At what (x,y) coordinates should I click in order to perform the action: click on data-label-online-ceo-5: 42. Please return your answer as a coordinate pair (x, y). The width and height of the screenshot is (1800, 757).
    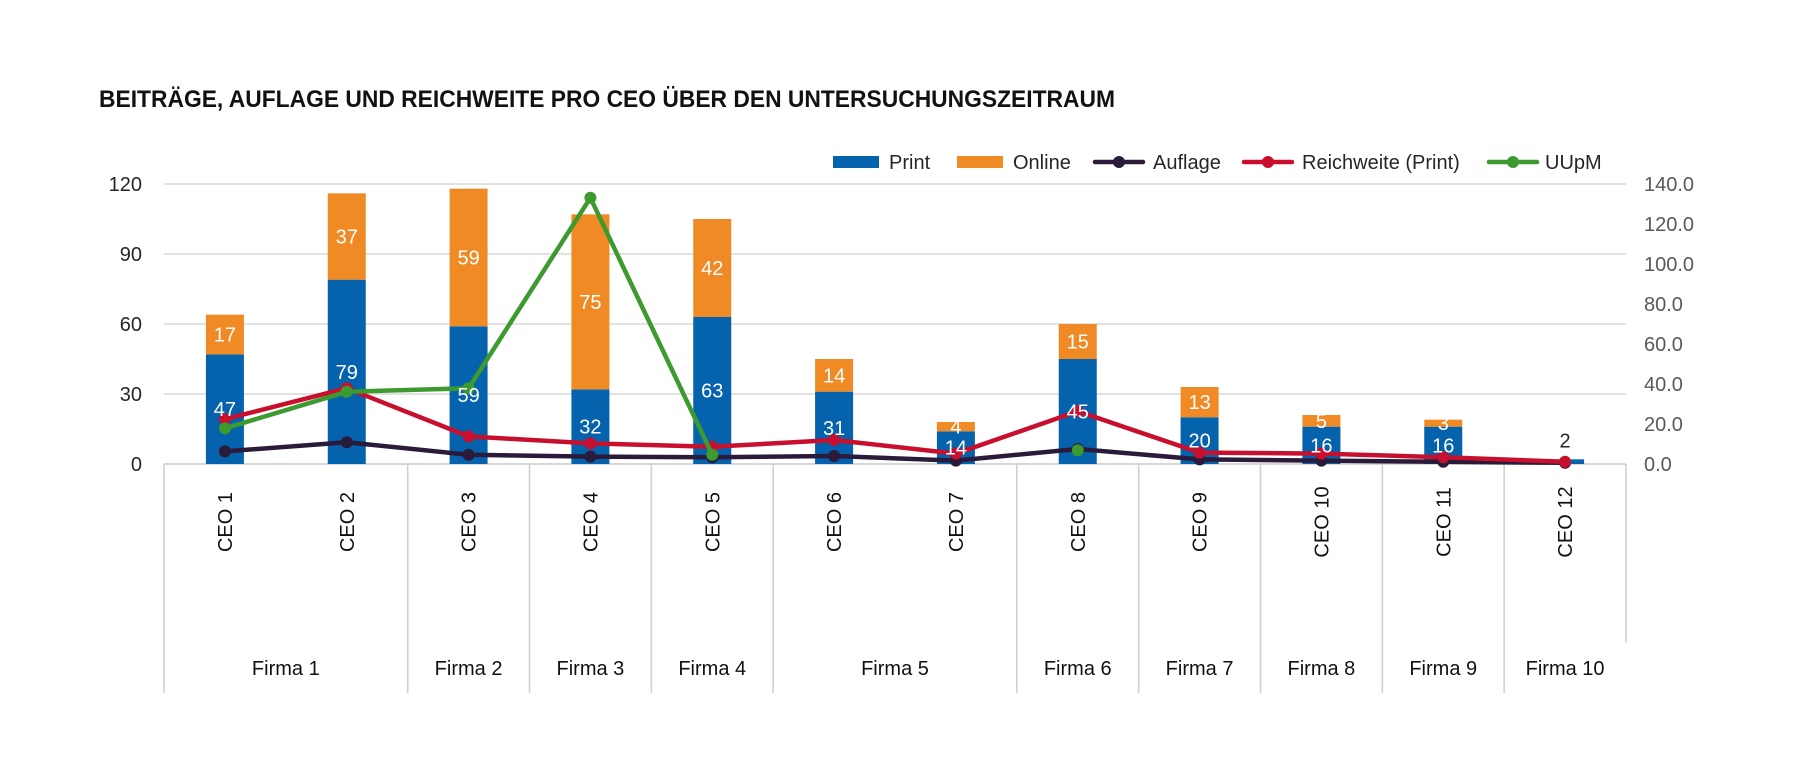
    Looking at the image, I should click on (712, 269).